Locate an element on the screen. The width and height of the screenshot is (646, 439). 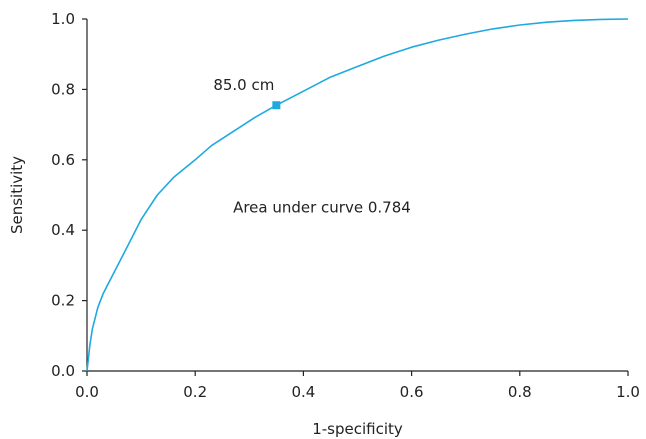
x-ticks: 0.0 0.2 0.4 0.6 0.8 1.0 is located at coordinates (357, 386).